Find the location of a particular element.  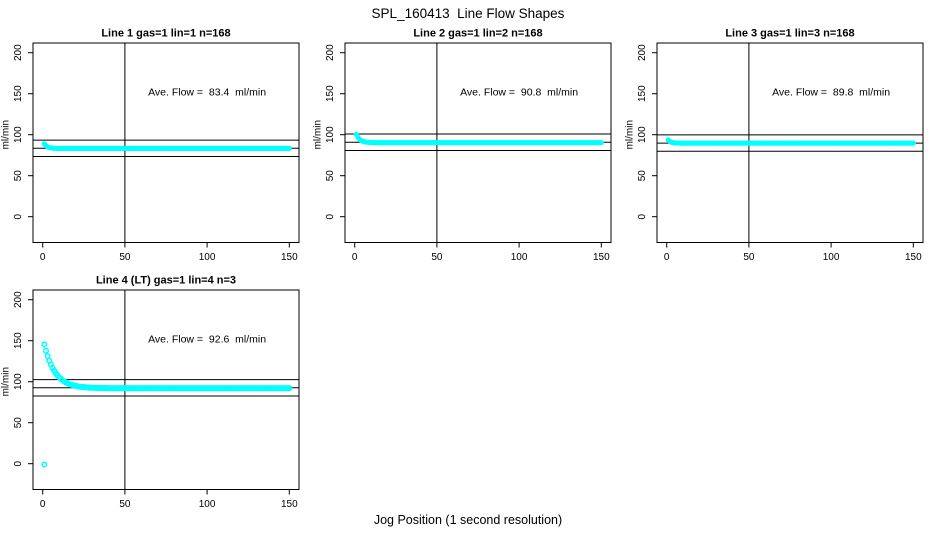

figure-title: SPL_160413 Line Flow Shapes is located at coordinates (468, 13).